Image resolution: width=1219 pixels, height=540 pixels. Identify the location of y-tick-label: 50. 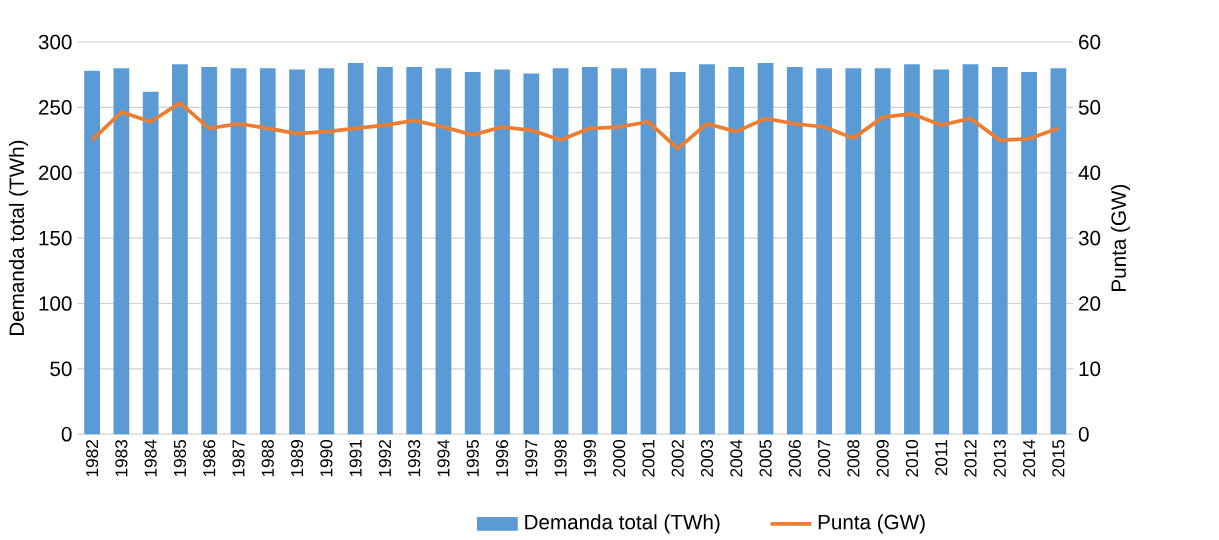
(61, 369).